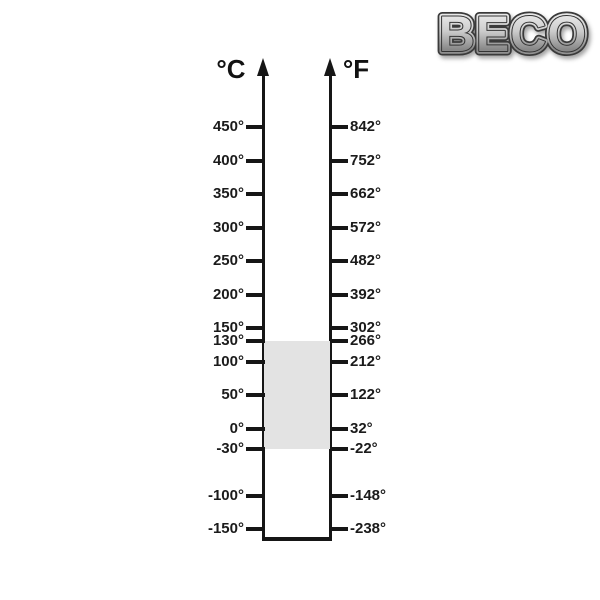  Describe the element at coordinates (232, 394) in the screenshot. I see `celsius-tick-label: 50°` at that location.